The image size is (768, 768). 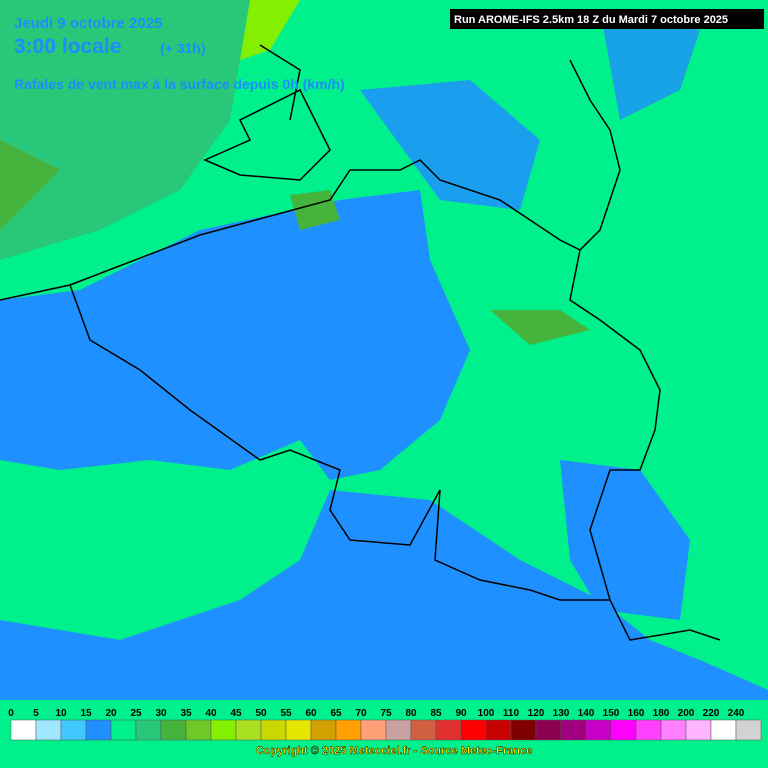 What do you see at coordinates (61, 713) in the screenshot?
I see `legend-label: 10` at bounding box center [61, 713].